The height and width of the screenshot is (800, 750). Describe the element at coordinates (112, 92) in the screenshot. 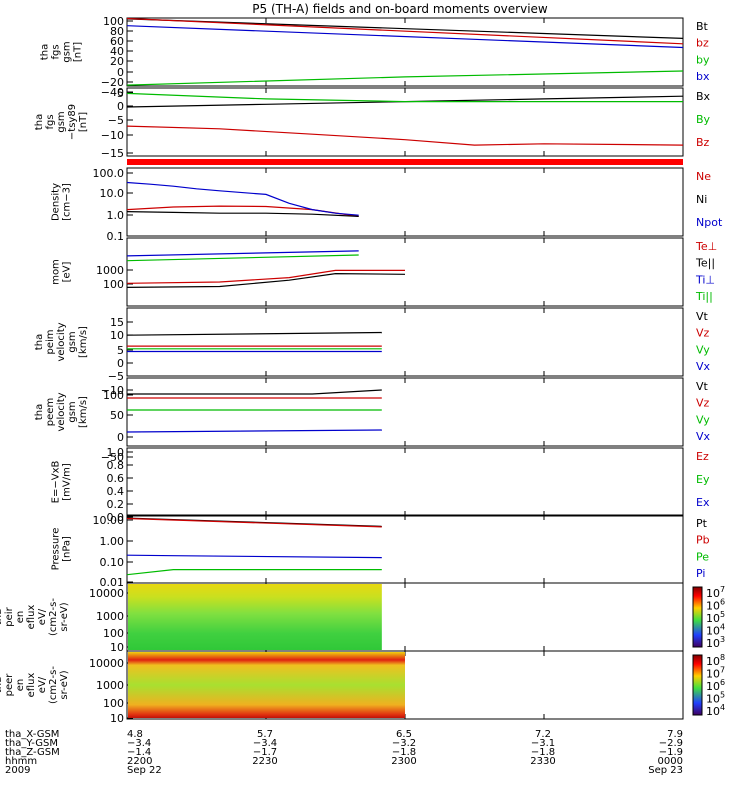

I see `y-tick-label: −40` at that location.